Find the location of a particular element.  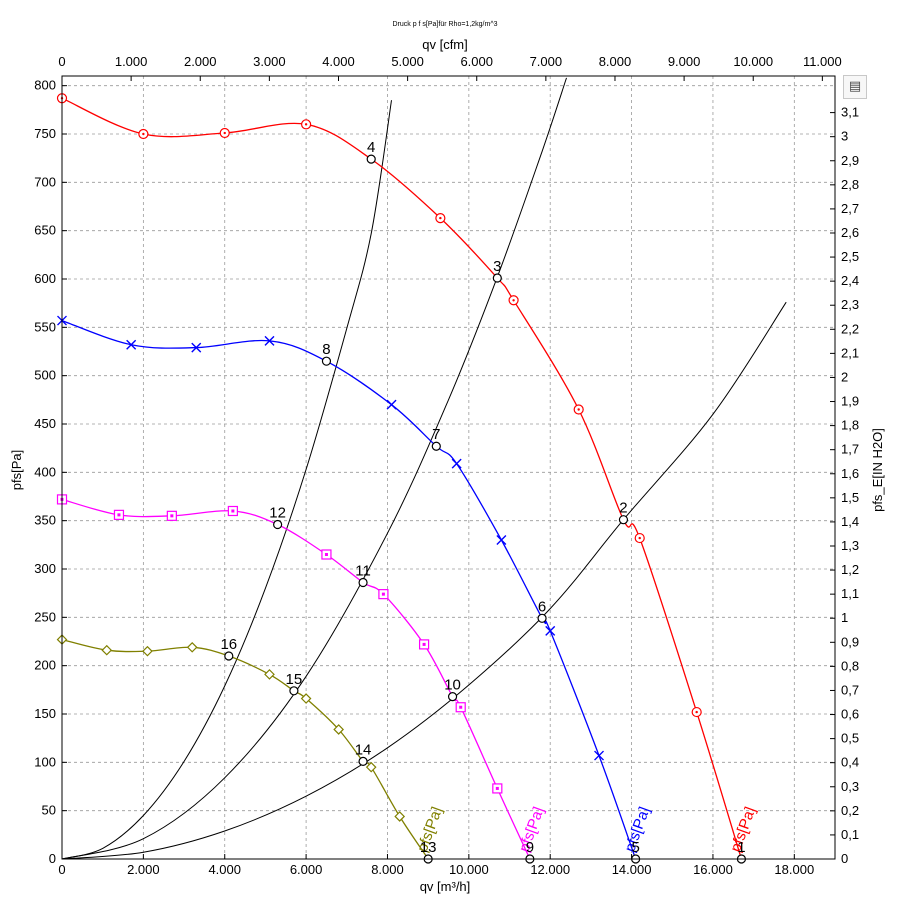

y-axis-title: pfs[Pa] is located at coordinates (16, 470).